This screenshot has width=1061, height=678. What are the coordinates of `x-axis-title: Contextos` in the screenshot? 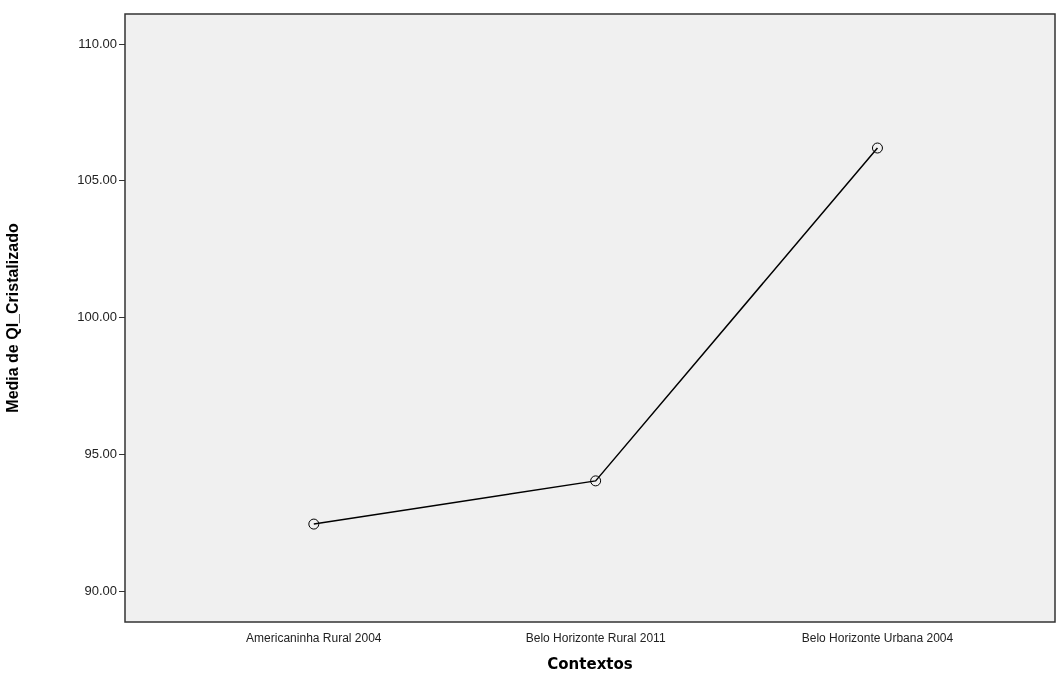 It's located at (590, 663).